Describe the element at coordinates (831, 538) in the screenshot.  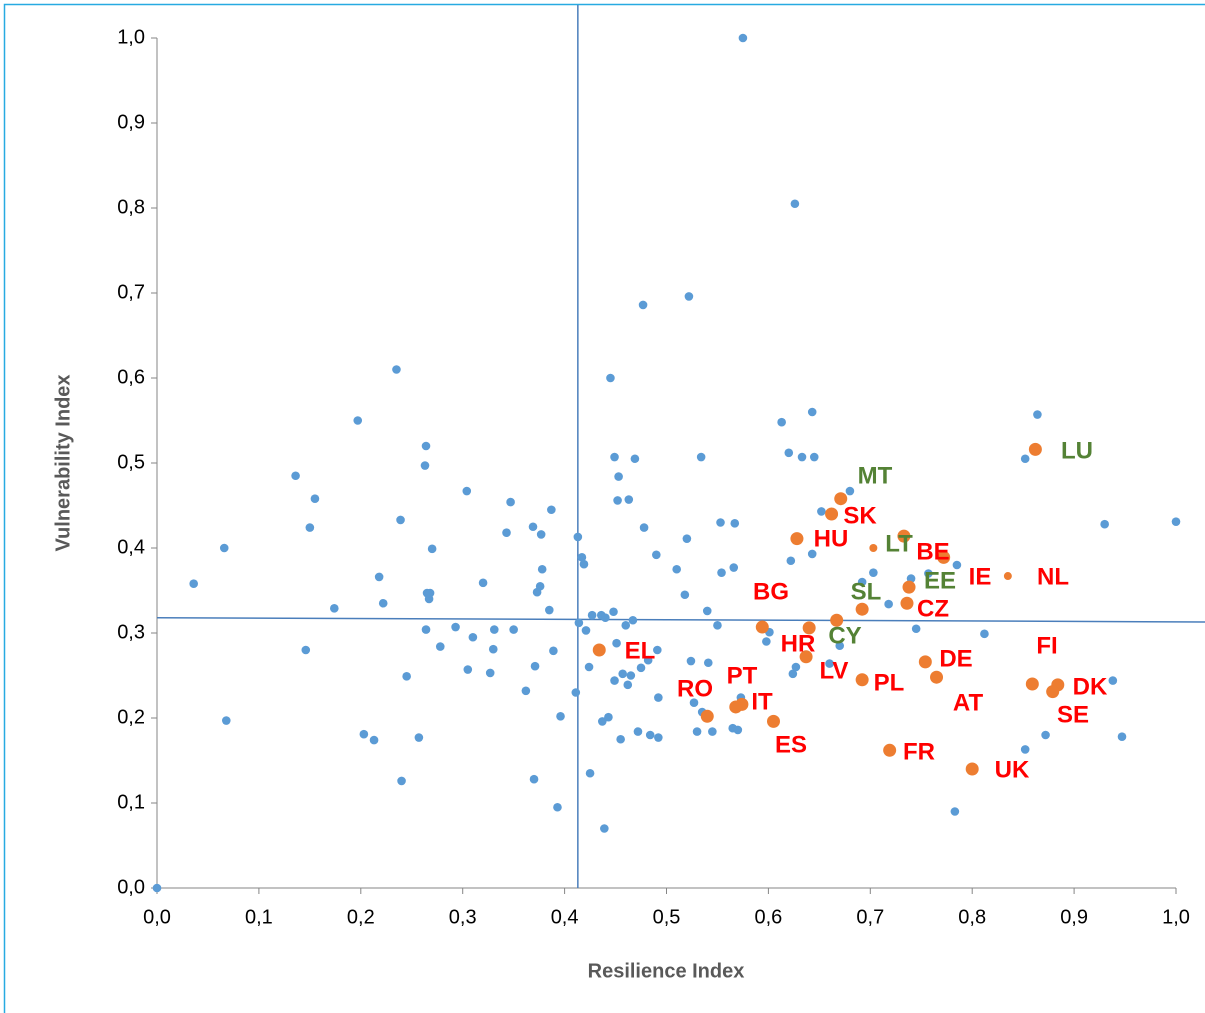
I see `country-label: HU` at that location.